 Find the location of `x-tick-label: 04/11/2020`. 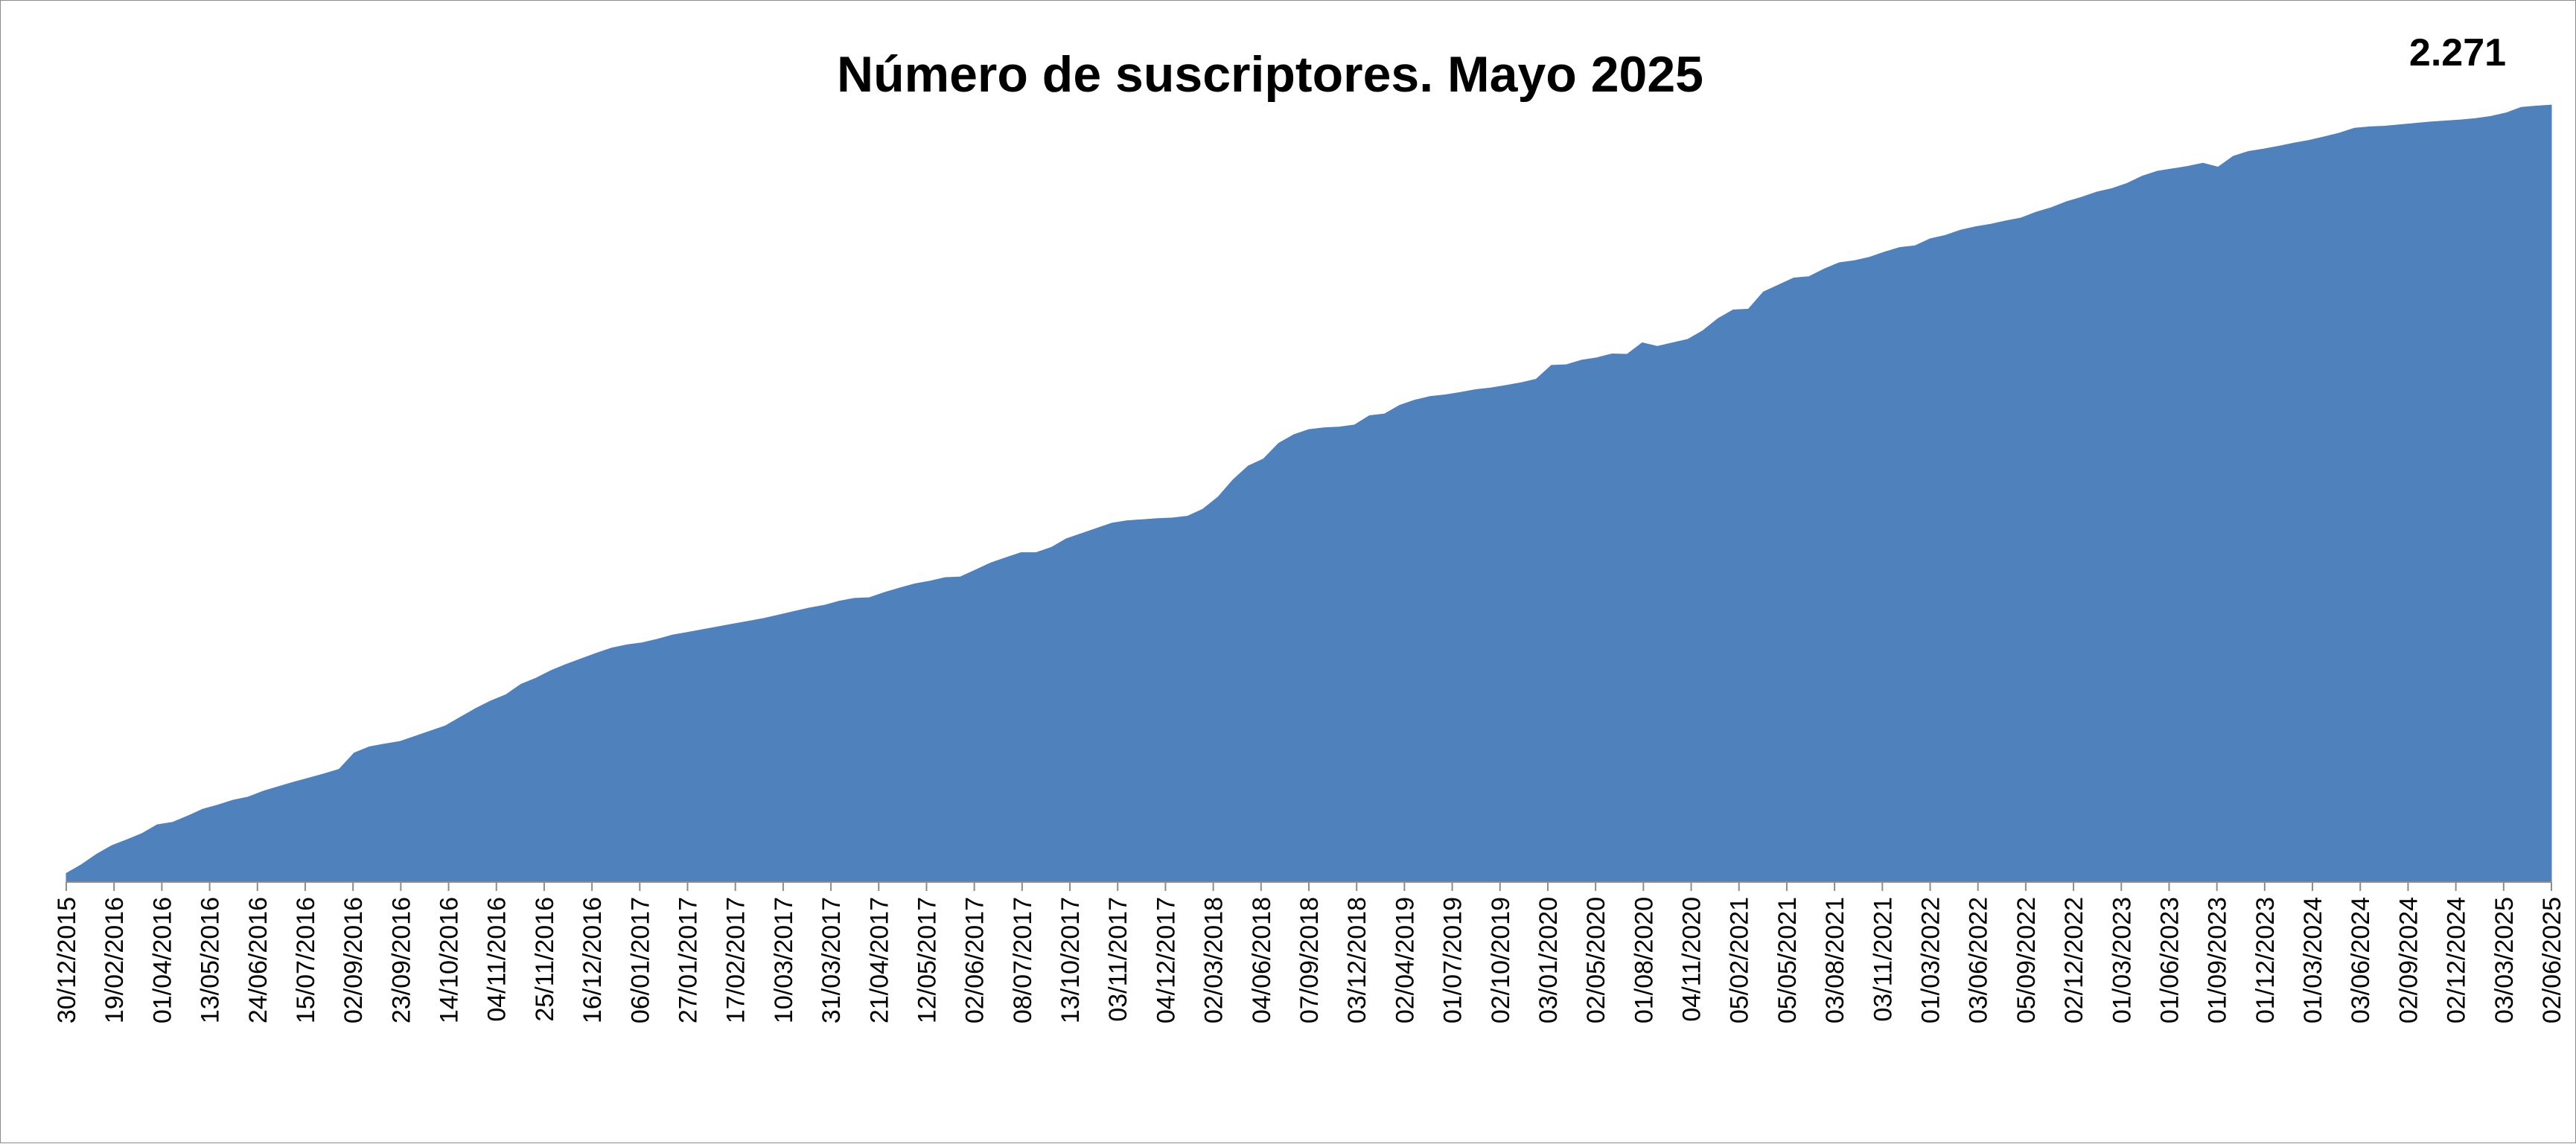

x-tick-label: 04/11/2020 is located at coordinates (1692, 959).